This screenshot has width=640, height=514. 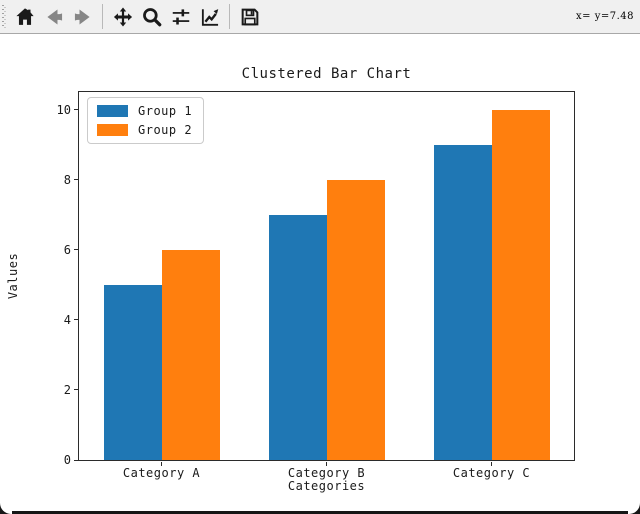 What do you see at coordinates (326, 473) in the screenshot?
I see `x-tick-label-category-b: Category B` at bounding box center [326, 473].